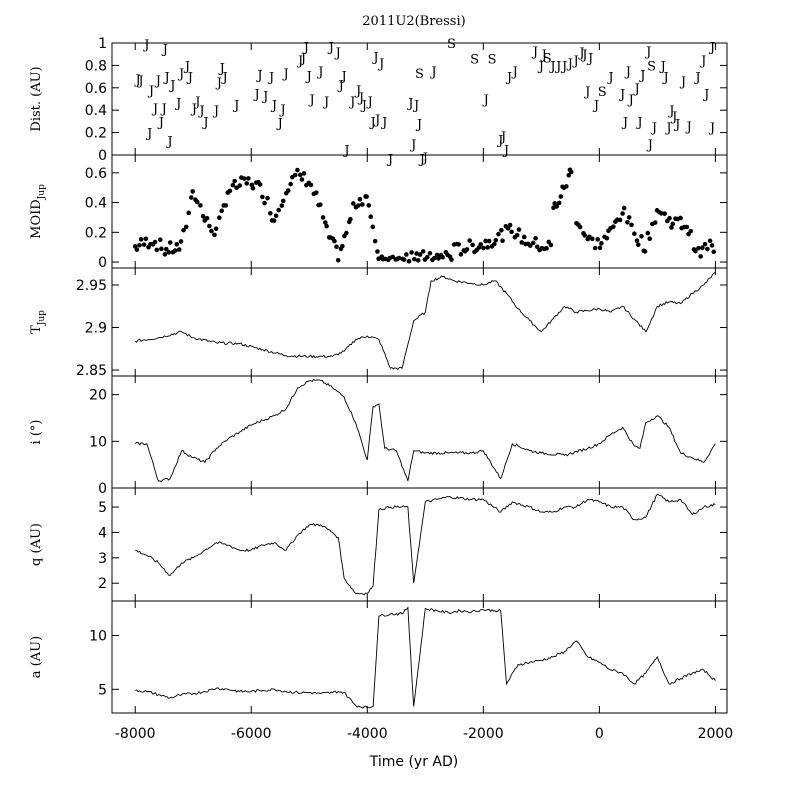 Image resolution: width=797 pixels, height=797 pixels. What do you see at coordinates (653, 128) in the screenshot?
I see `dist-point-100: J` at bounding box center [653, 128].